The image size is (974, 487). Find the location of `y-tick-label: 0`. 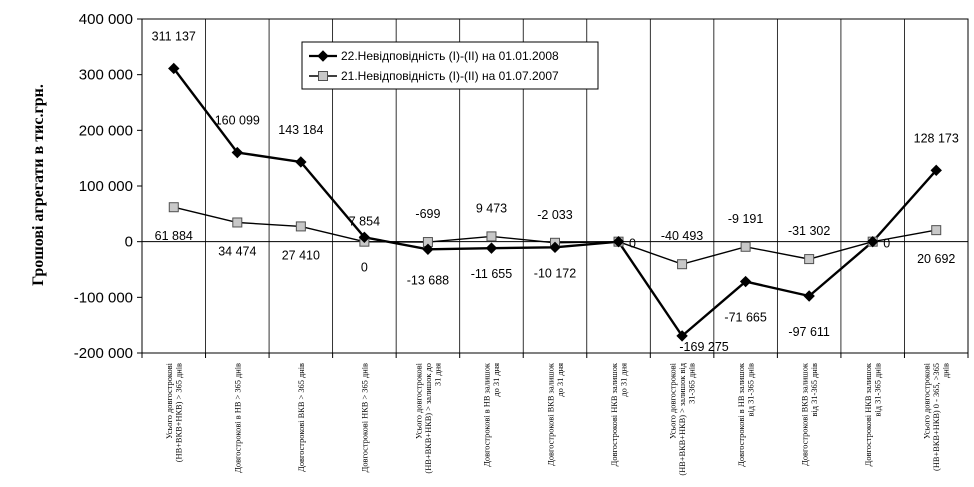

y-tick-label: 0 is located at coordinates (129, 242).